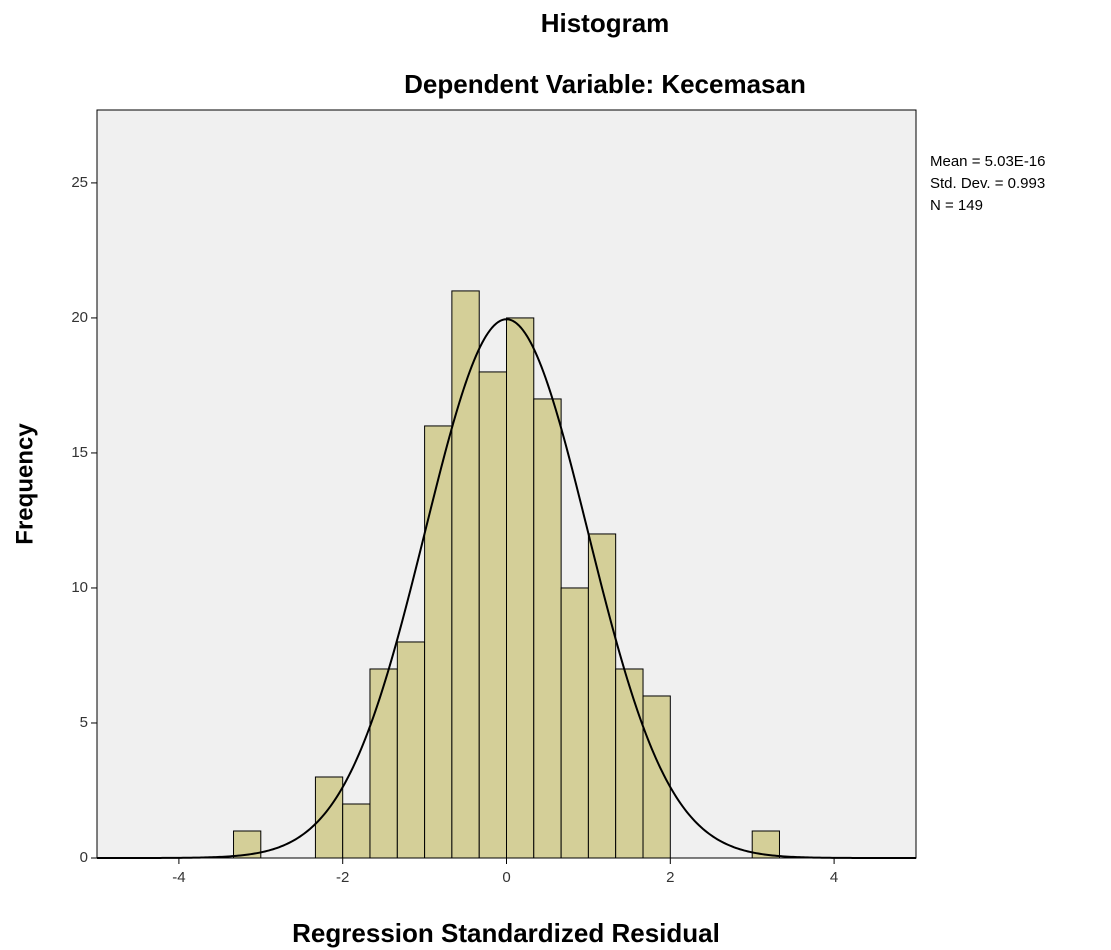  Describe the element at coordinates (79, 182) in the screenshot. I see `y-tick-label: 25` at that location.